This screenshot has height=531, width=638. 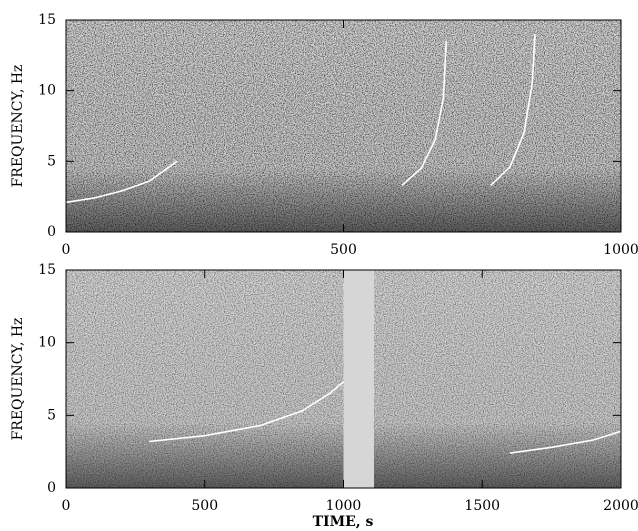 What do you see at coordinates (343, 522) in the screenshot?
I see `x-axis-label: TIME, s` at bounding box center [343, 522].